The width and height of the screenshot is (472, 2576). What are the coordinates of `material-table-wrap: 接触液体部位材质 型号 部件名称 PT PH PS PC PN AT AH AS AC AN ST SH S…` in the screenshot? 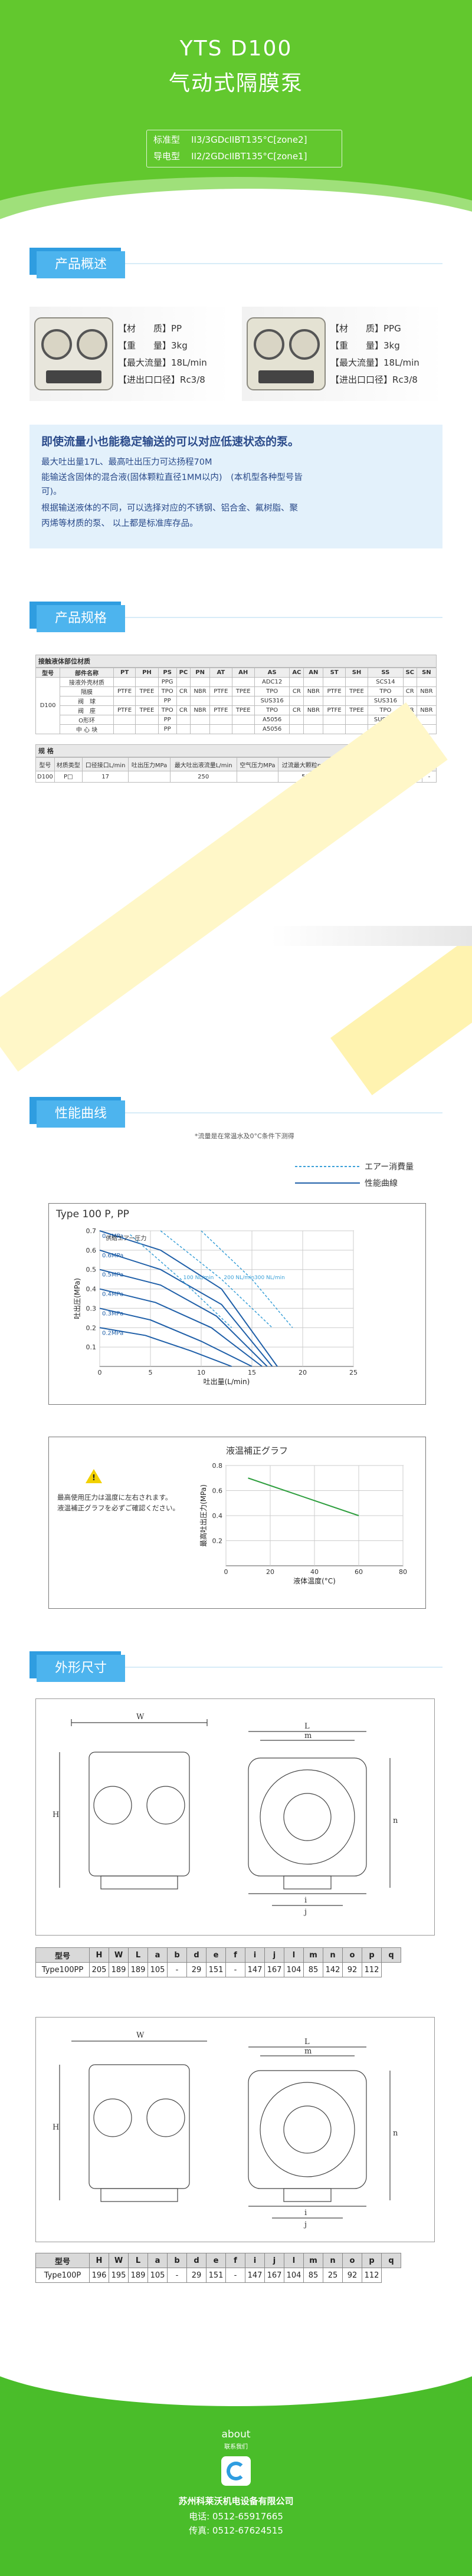 It's located at (236, 694).